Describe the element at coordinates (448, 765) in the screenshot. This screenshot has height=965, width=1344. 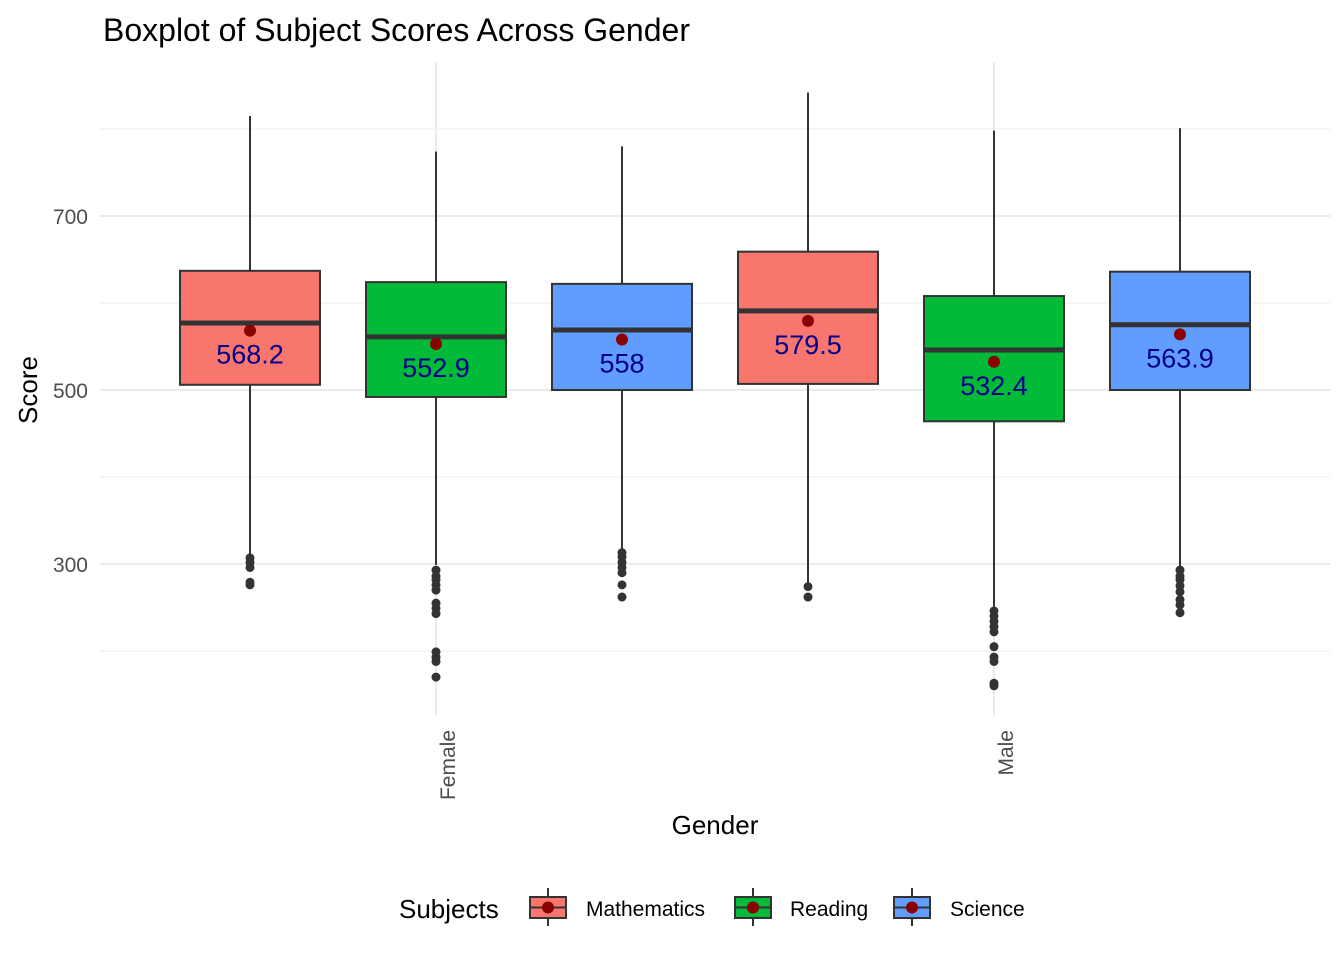
I see `x-tick-female: Female` at that location.